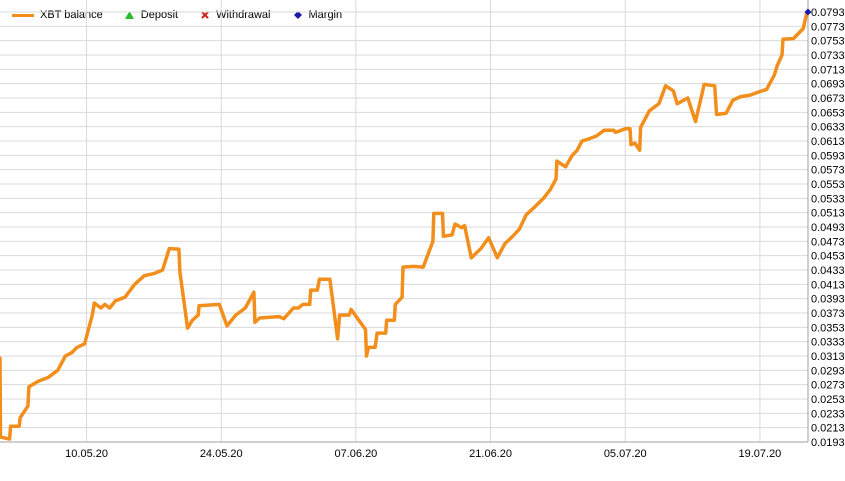  I want to click on y-tick-label: 0.0453, so click(828, 257).